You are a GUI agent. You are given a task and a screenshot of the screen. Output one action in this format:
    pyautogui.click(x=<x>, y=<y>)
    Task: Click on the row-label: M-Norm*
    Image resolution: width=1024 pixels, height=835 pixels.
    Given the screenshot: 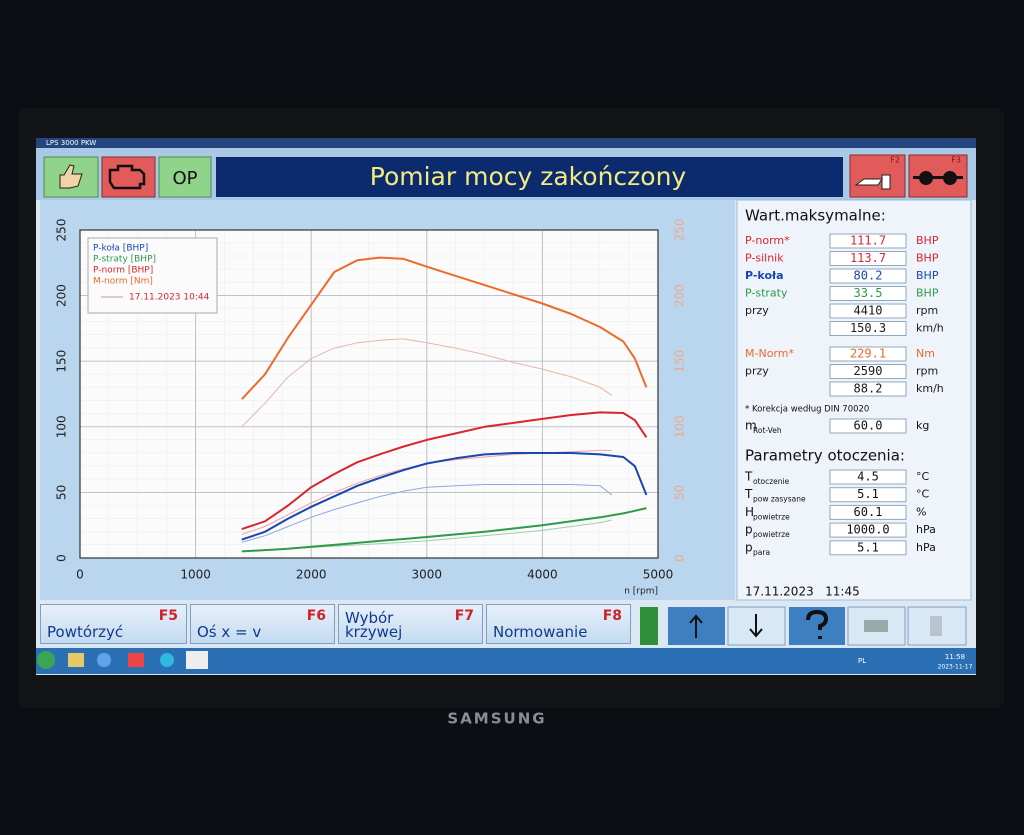 What is the action you would take?
    pyautogui.click(x=769, y=353)
    